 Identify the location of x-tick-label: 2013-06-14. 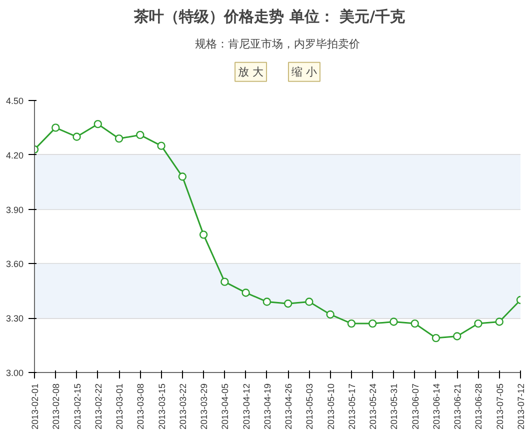
(436, 406).